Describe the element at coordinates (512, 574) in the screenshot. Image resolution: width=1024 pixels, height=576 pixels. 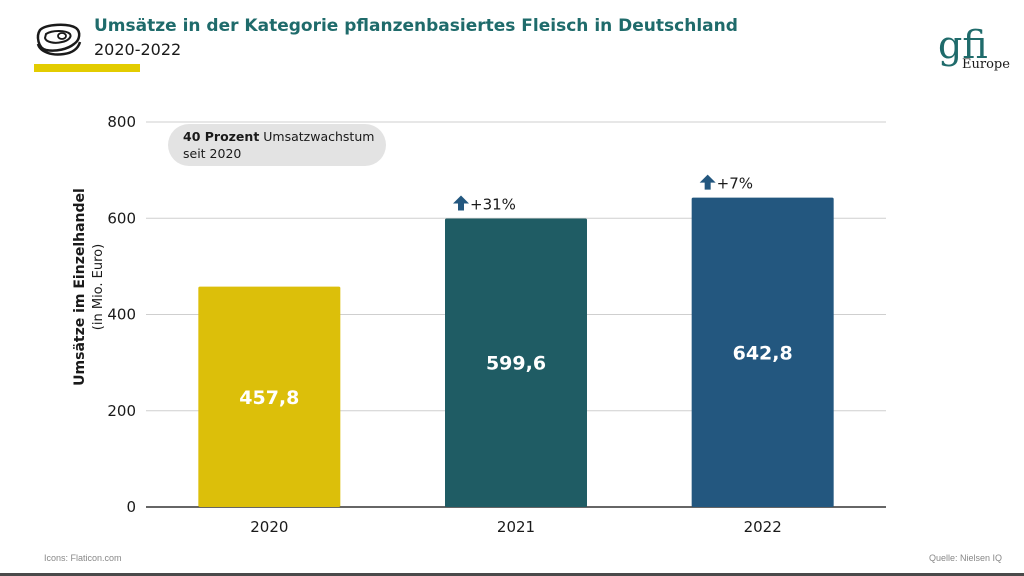
I see `bottom-rule` at that location.